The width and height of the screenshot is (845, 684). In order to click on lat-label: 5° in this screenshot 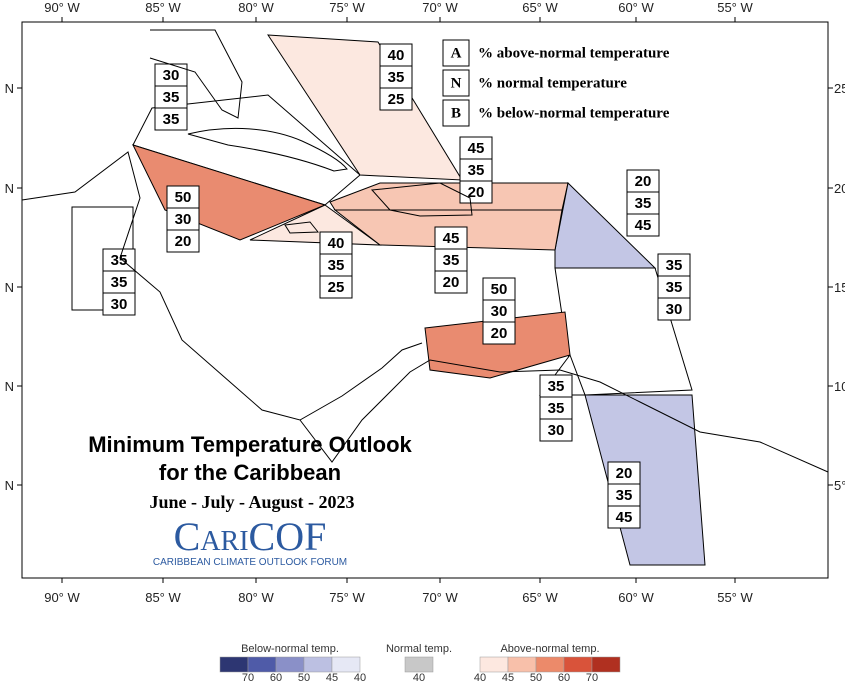, I will do `click(839, 485)`.